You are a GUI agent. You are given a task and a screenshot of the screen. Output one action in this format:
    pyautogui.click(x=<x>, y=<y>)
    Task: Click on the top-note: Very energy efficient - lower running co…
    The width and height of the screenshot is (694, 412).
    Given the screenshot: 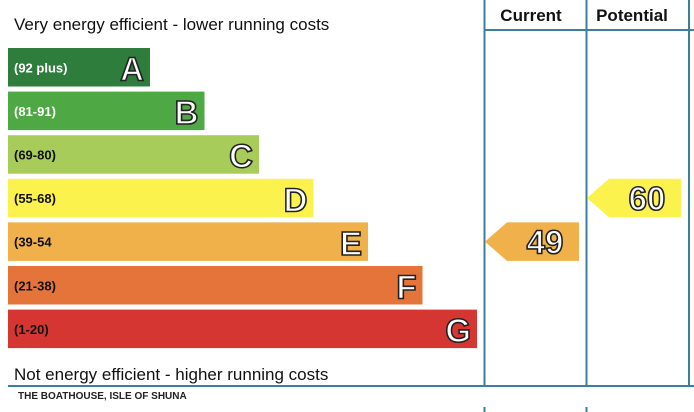 What is the action you would take?
    pyautogui.click(x=171, y=24)
    